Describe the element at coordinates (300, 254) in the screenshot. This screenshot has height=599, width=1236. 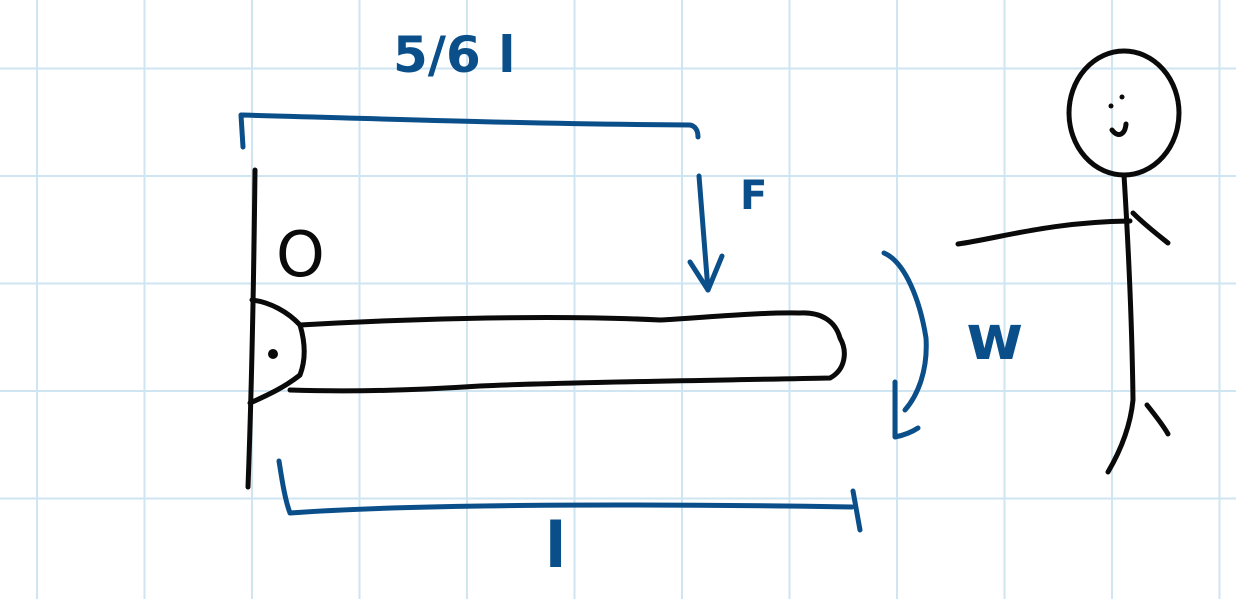
I see `pivot-label: O` at that location.